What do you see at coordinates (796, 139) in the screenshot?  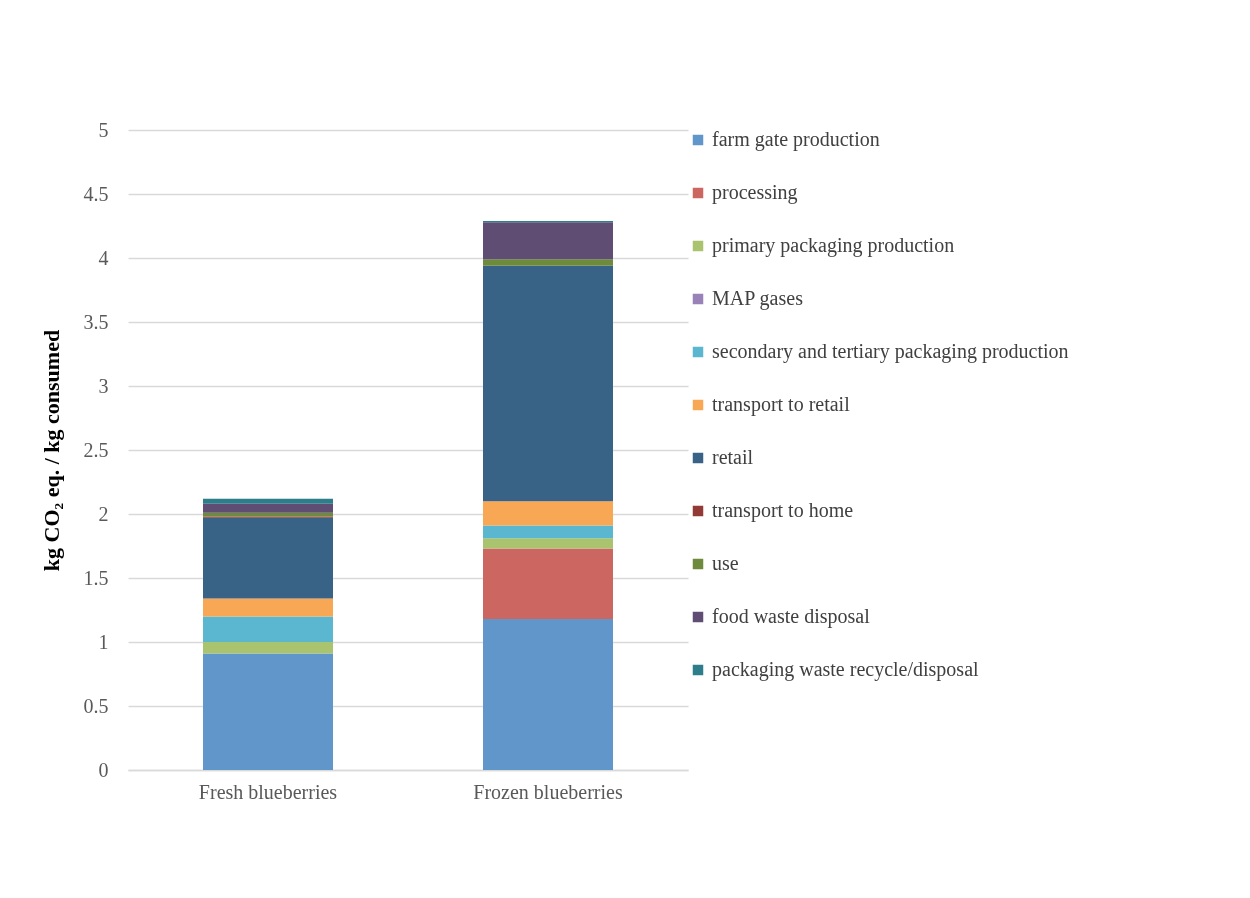 I see `legend-label: farm gate production` at bounding box center [796, 139].